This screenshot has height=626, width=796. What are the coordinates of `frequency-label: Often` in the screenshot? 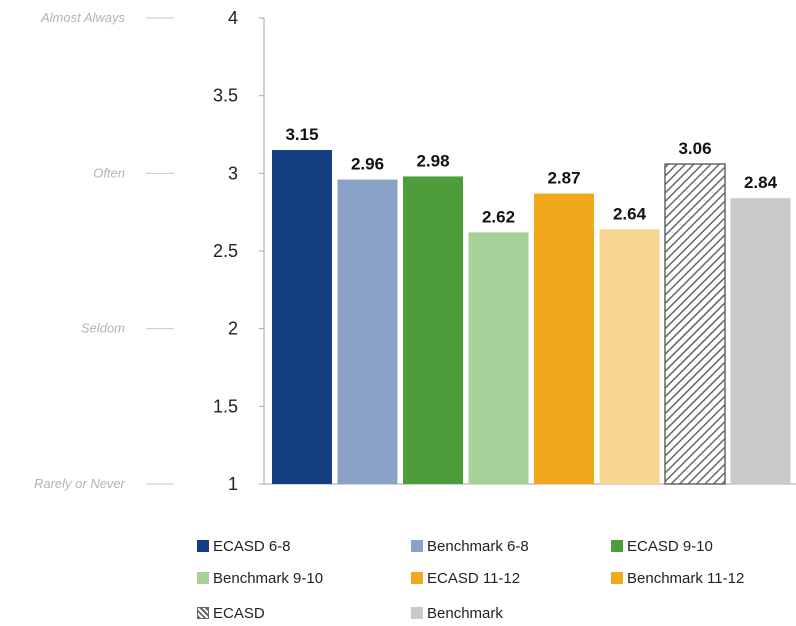 It's located at (109, 172).